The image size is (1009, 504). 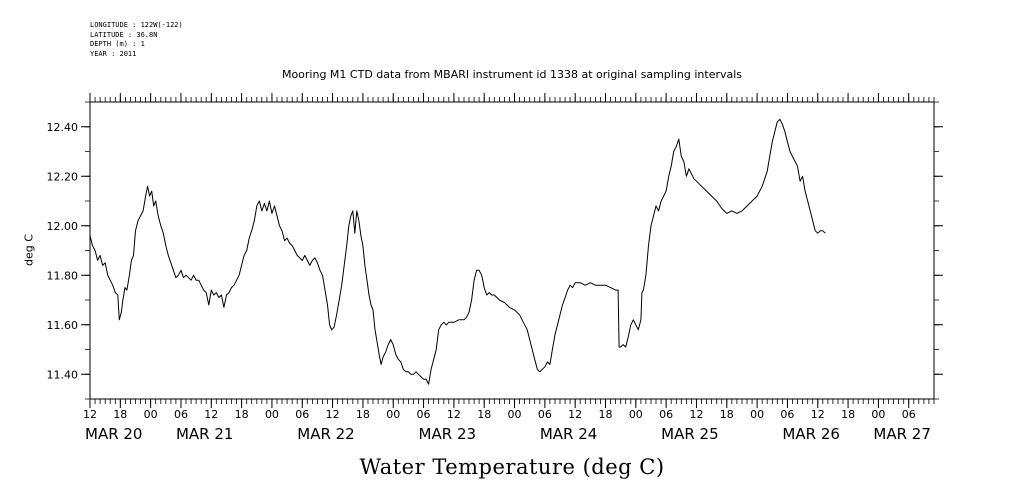 I want to click on y-tick-label: 11.60, so click(x=63, y=325).